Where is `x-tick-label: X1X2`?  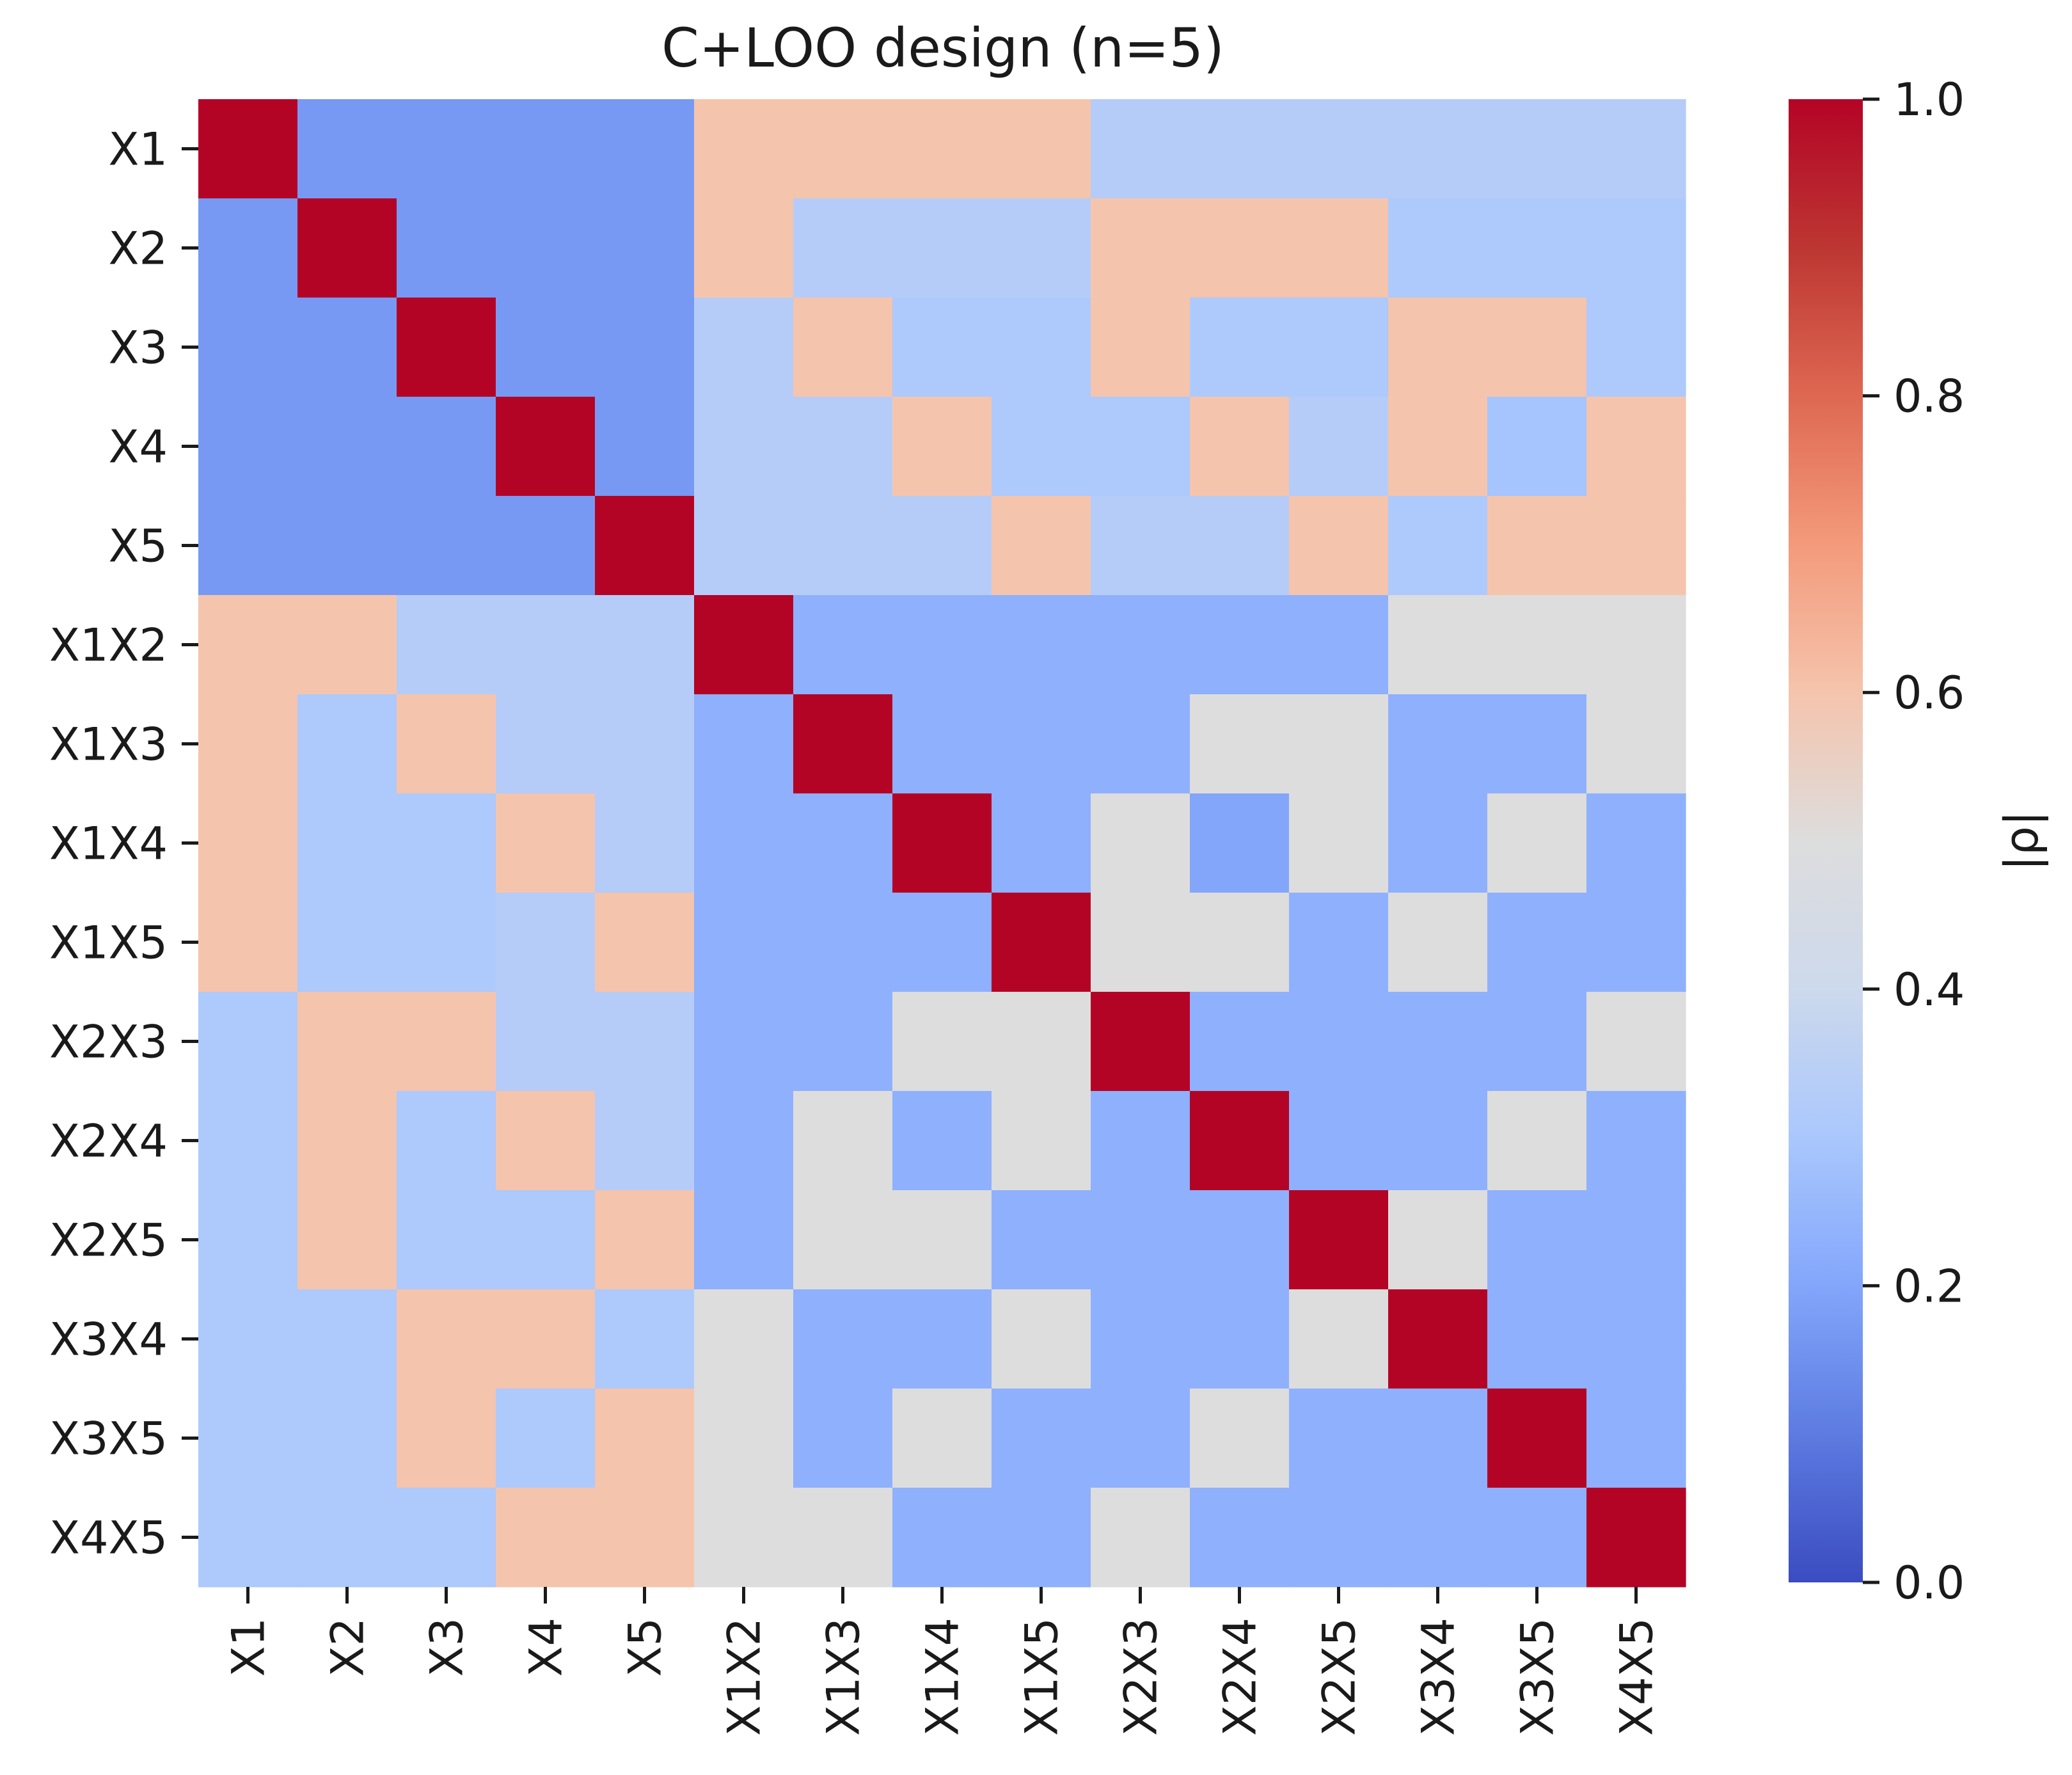
x-tick-label: X1X2 is located at coordinates (744, 1677).